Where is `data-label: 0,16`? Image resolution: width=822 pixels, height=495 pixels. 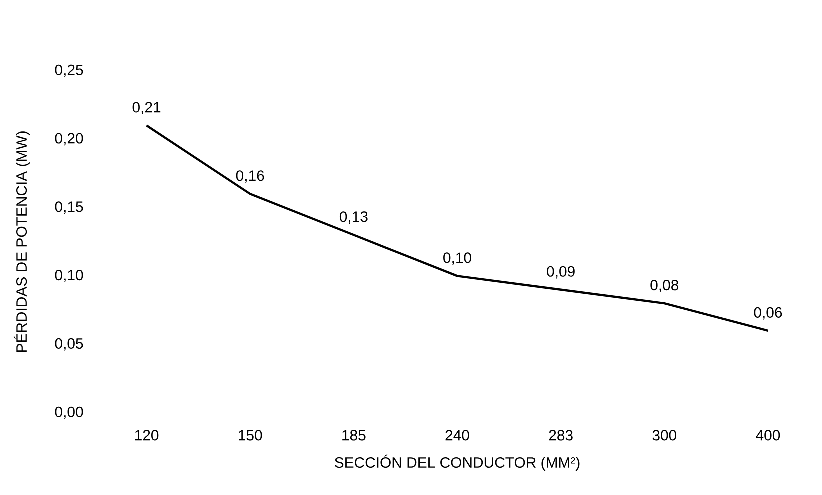 data-label: 0,16 is located at coordinates (250, 176).